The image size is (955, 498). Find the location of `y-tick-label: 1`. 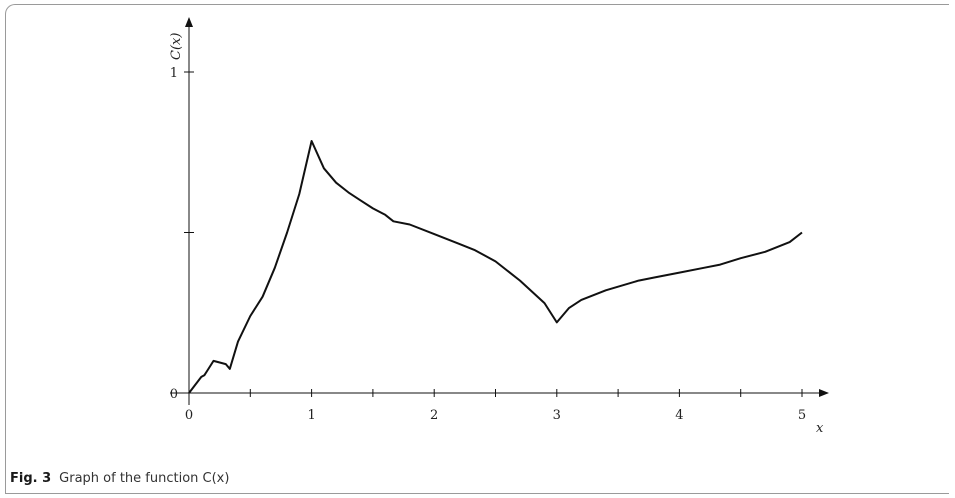

y-tick-label: 1 is located at coordinates (174, 73).